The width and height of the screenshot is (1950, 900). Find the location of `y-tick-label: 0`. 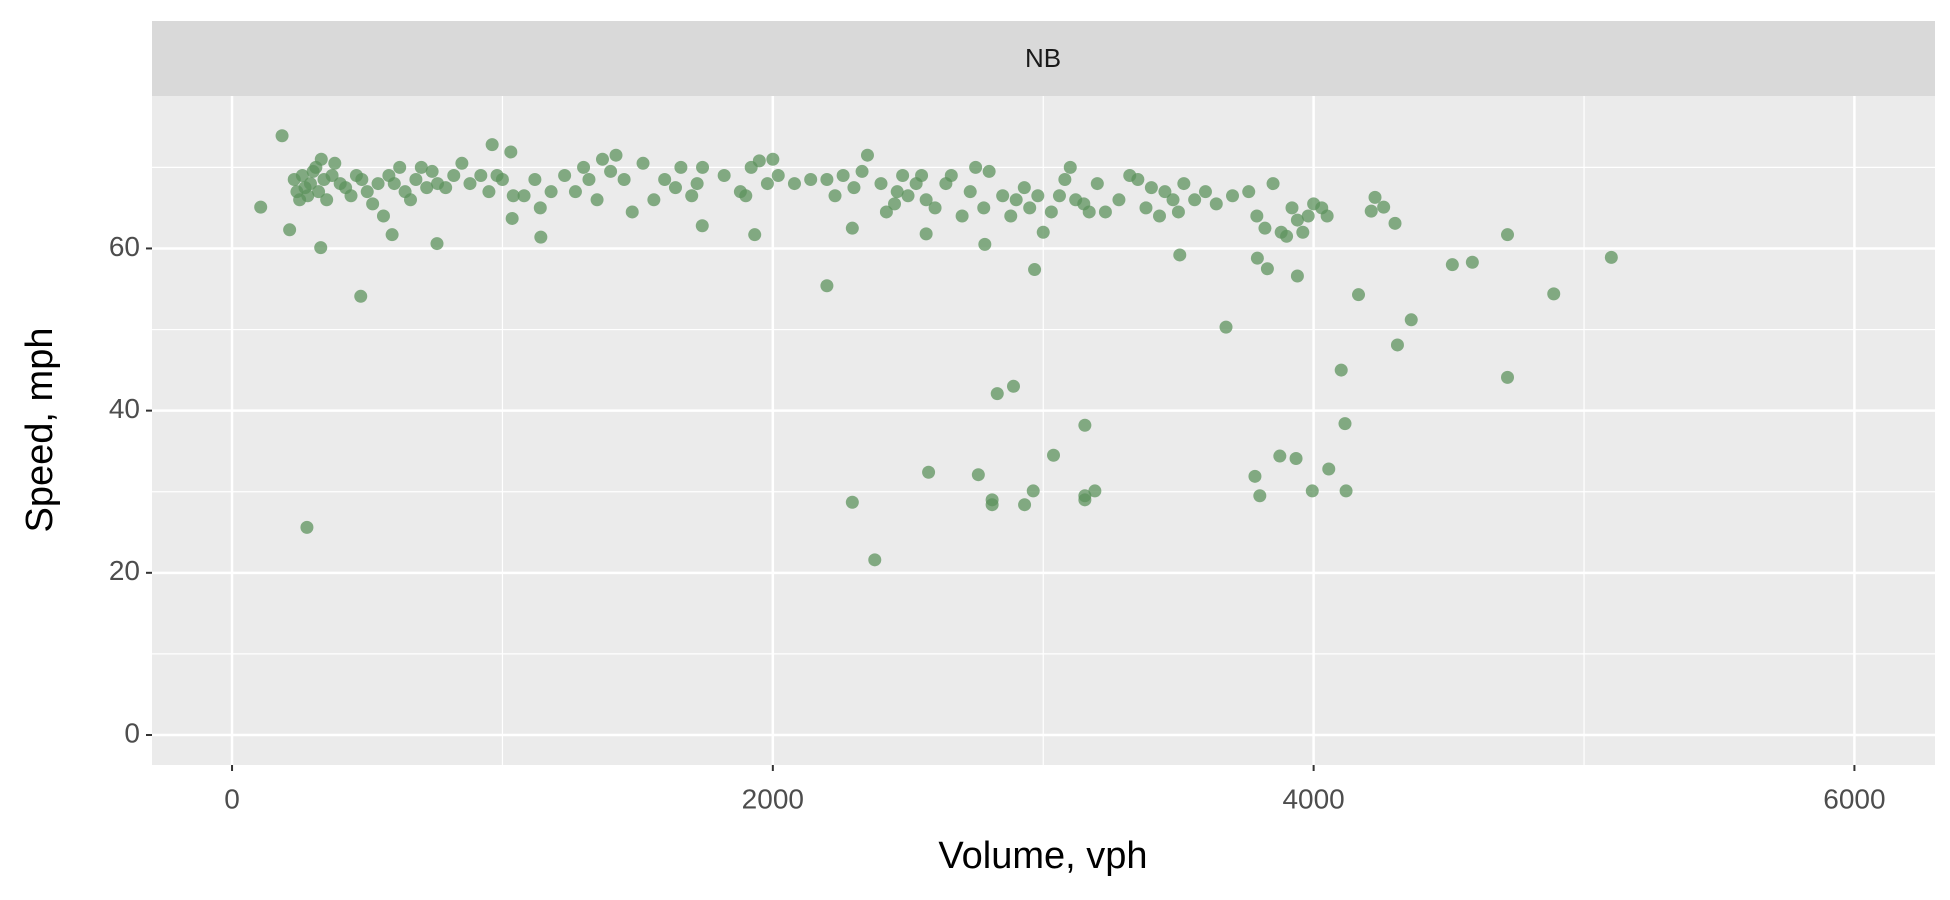

y-tick-label: 0 is located at coordinates (132, 732).